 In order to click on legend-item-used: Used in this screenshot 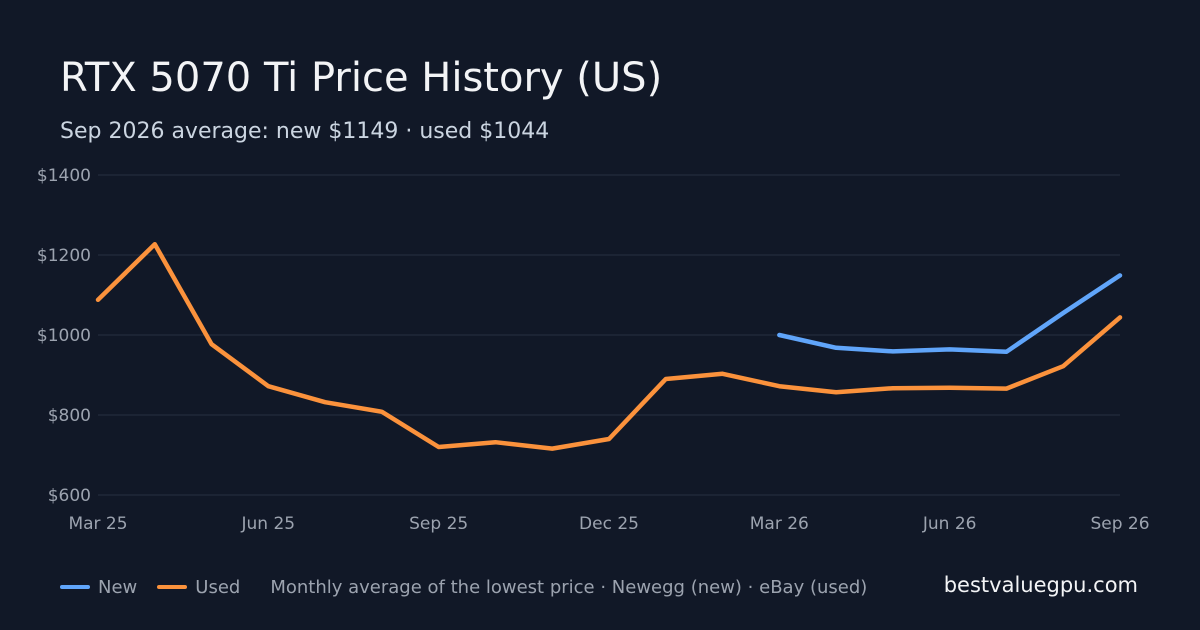, I will do `click(198, 587)`.